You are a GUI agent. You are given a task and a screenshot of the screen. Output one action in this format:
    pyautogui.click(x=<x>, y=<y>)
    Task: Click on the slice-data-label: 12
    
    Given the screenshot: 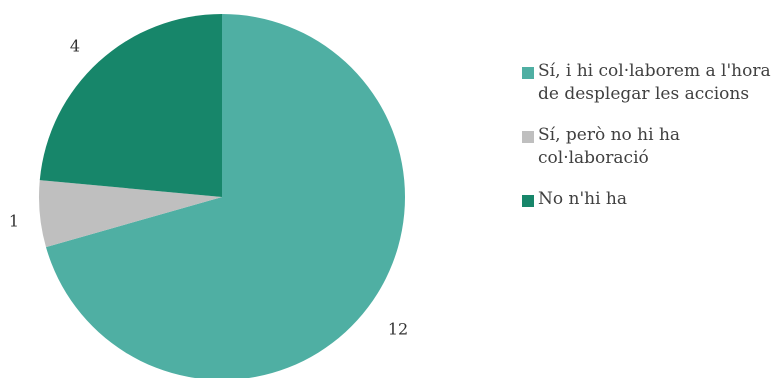 What is the action you would take?
    pyautogui.click(x=398, y=329)
    